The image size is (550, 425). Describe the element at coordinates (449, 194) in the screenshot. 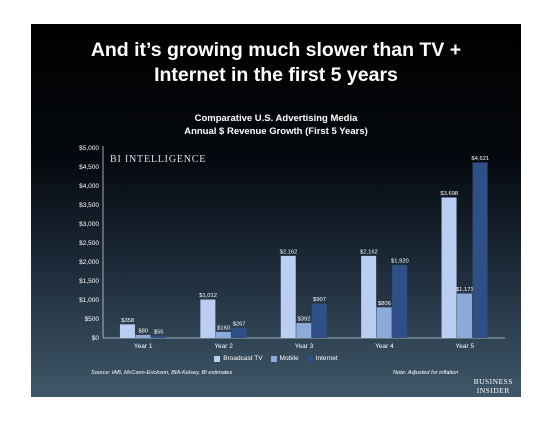

I see `data-label: $3,698` at that location.